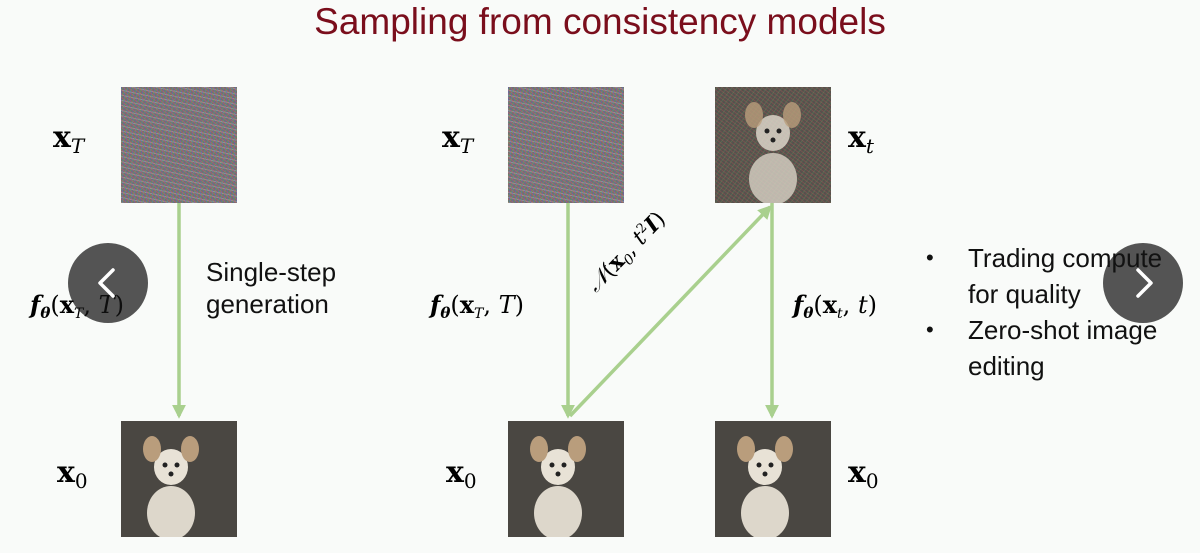  I want to click on dog-image-x0-left, so click(179, 479).